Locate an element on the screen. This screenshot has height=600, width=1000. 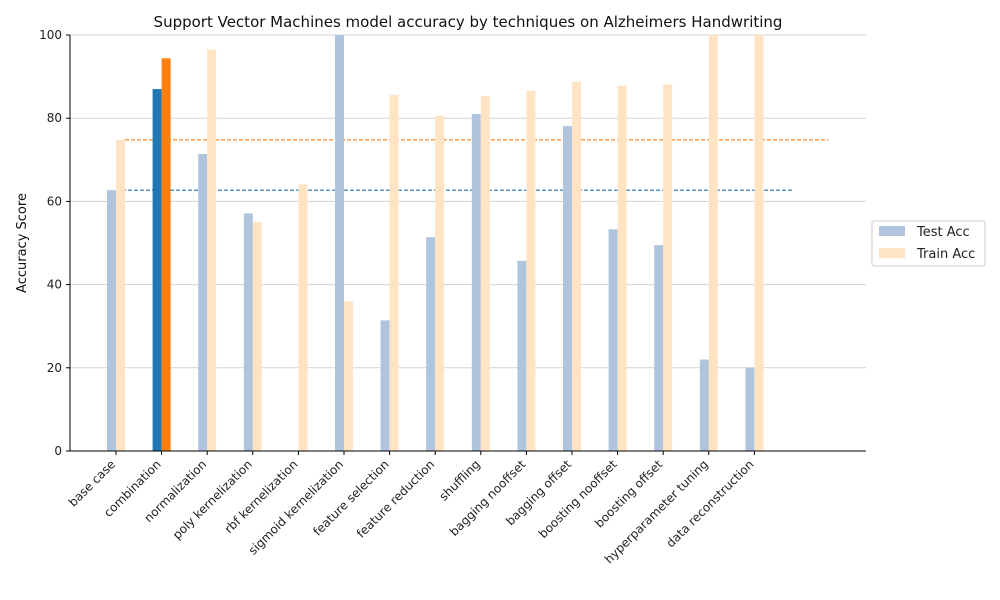
bar-test-feature-selection is located at coordinates (385, 385).